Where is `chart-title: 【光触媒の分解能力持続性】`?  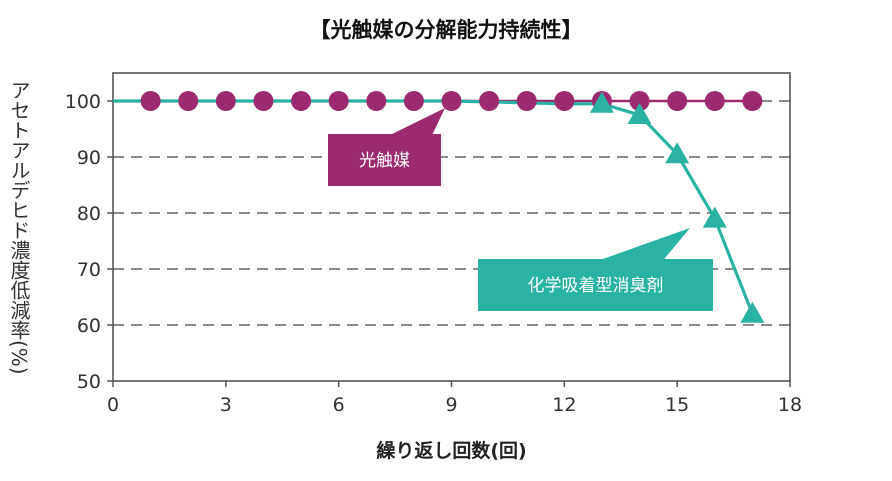 chart-title: 【光触媒の分解能力持続性】 is located at coordinates (446, 30).